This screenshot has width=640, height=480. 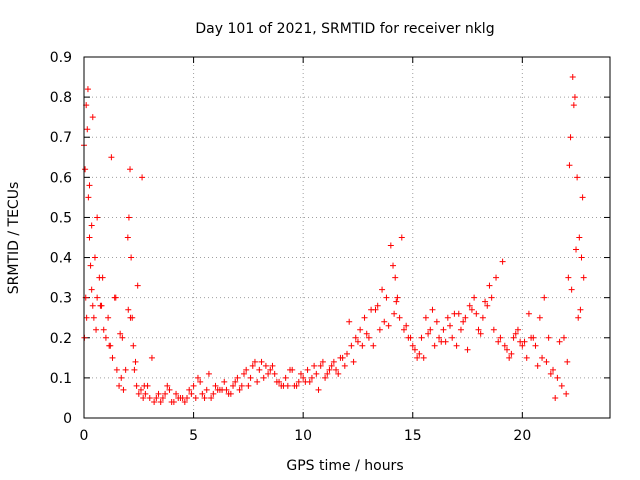 What do you see at coordinates (193, 436) in the screenshot?
I see `x-tick-label: 5` at bounding box center [193, 436].